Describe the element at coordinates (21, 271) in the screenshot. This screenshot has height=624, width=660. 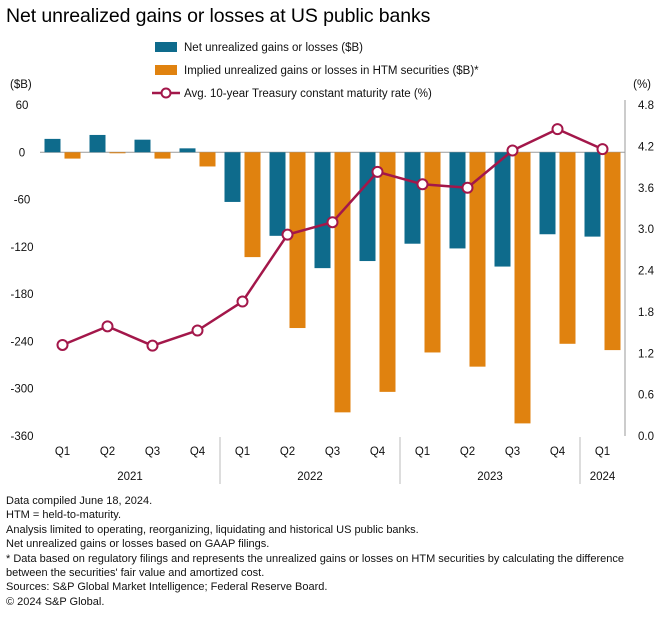
I see `left-axis-ticks: 60 0 -60 -120 -180 -240 -300 -360` at that location.